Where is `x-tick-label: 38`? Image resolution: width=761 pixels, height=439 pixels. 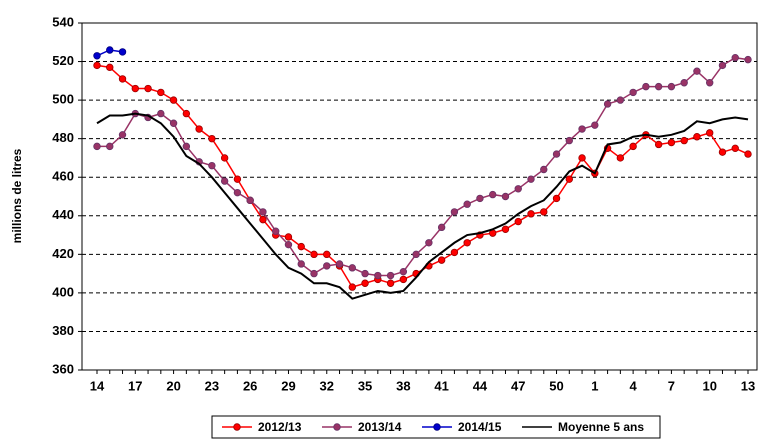 x-tick-label: 38 is located at coordinates (403, 385).